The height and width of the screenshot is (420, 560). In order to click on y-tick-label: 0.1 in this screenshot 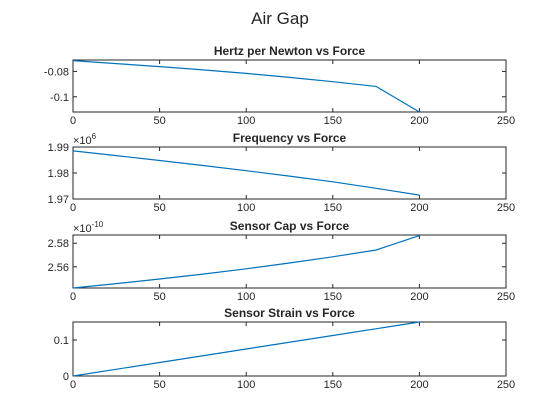, I will do `click(61, 341)`.